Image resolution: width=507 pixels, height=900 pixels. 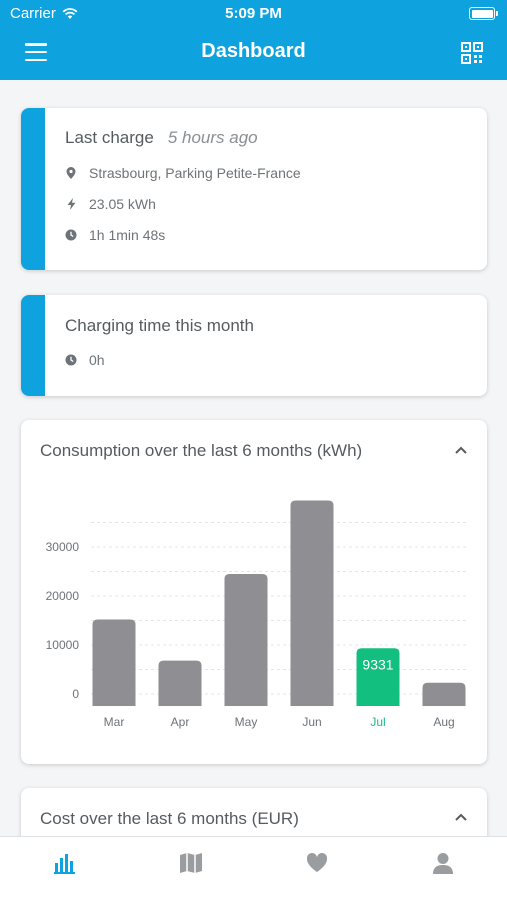 I want to click on location-row: Strasbourg, Parking Petite-France, so click(x=183, y=173).